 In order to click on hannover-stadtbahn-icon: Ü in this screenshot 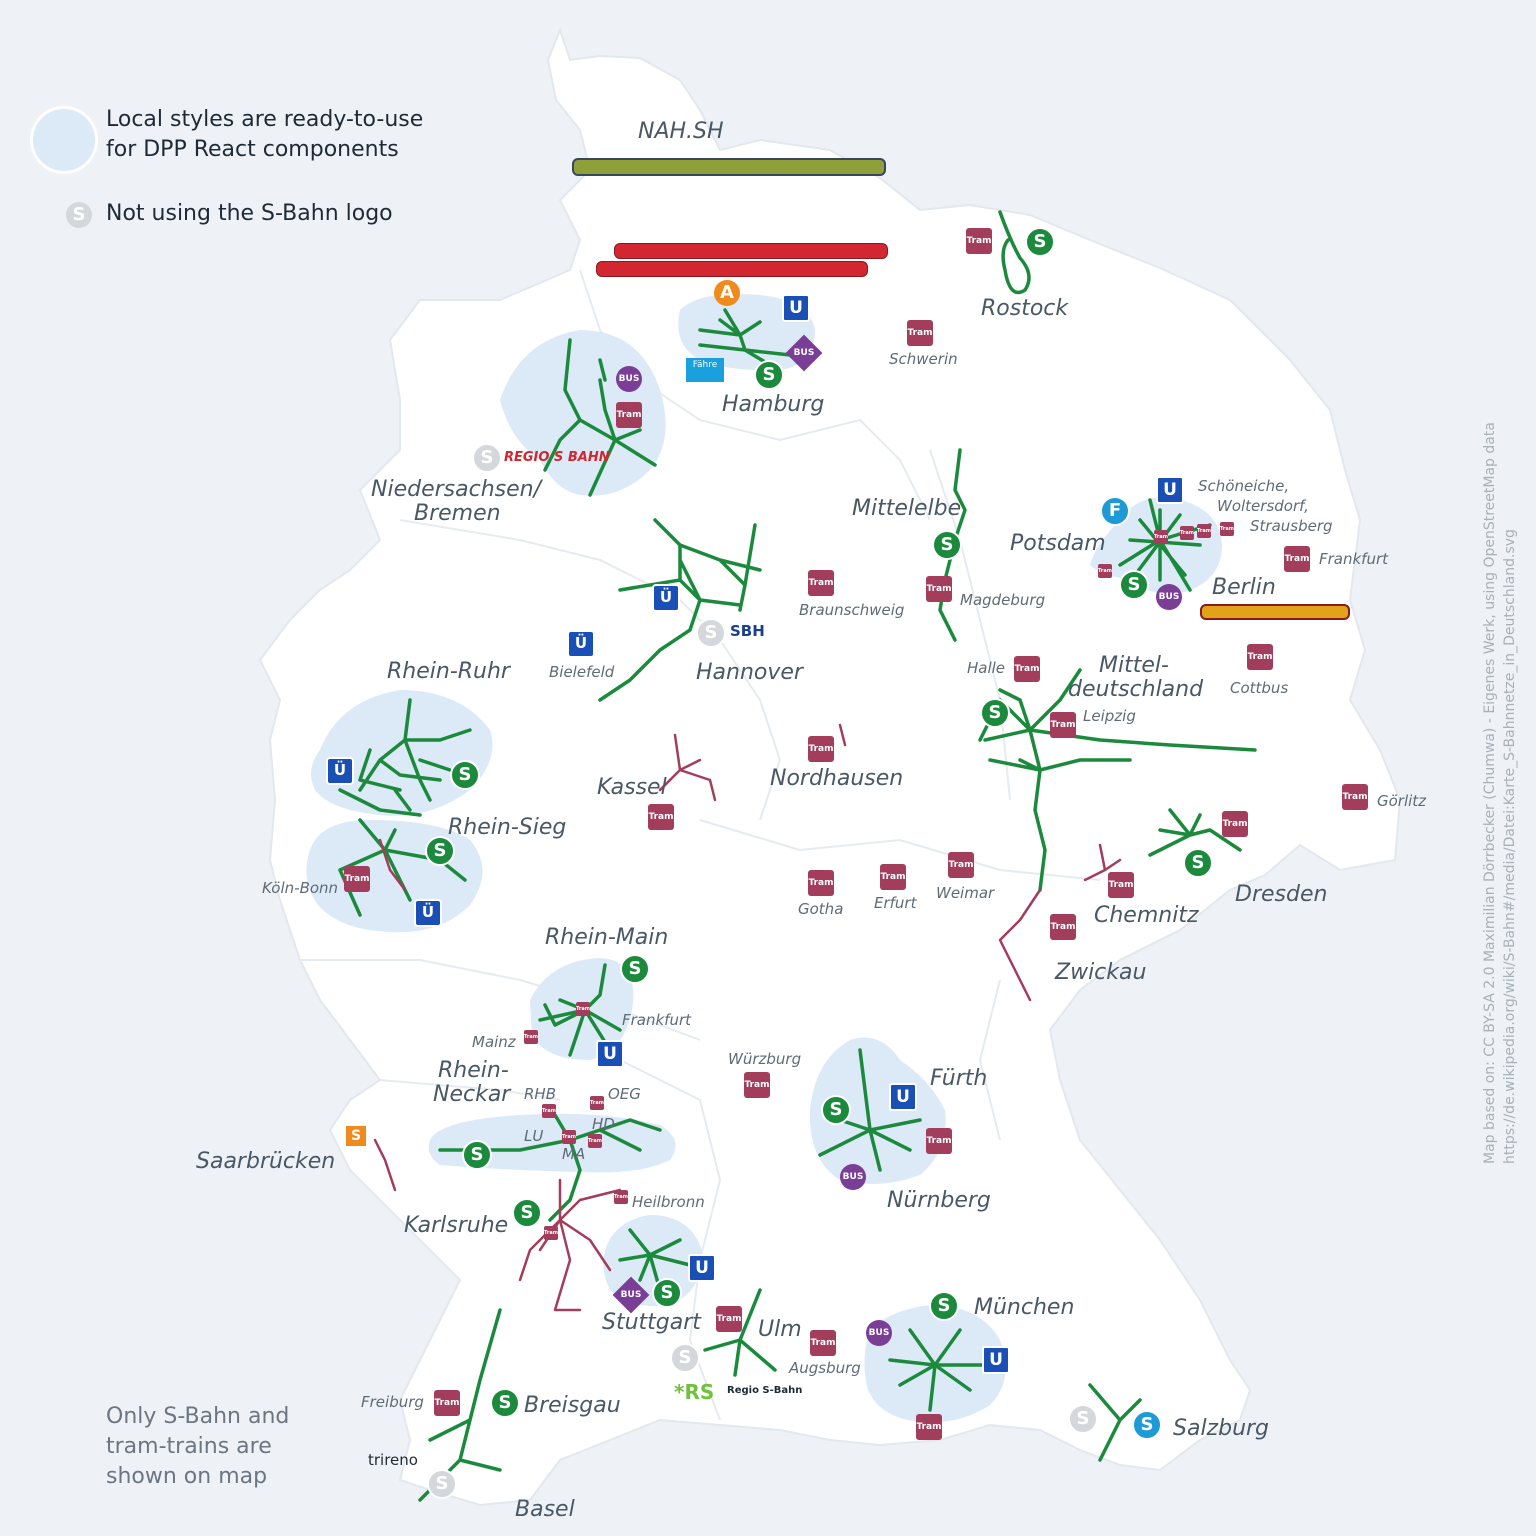, I will do `click(666, 598)`.